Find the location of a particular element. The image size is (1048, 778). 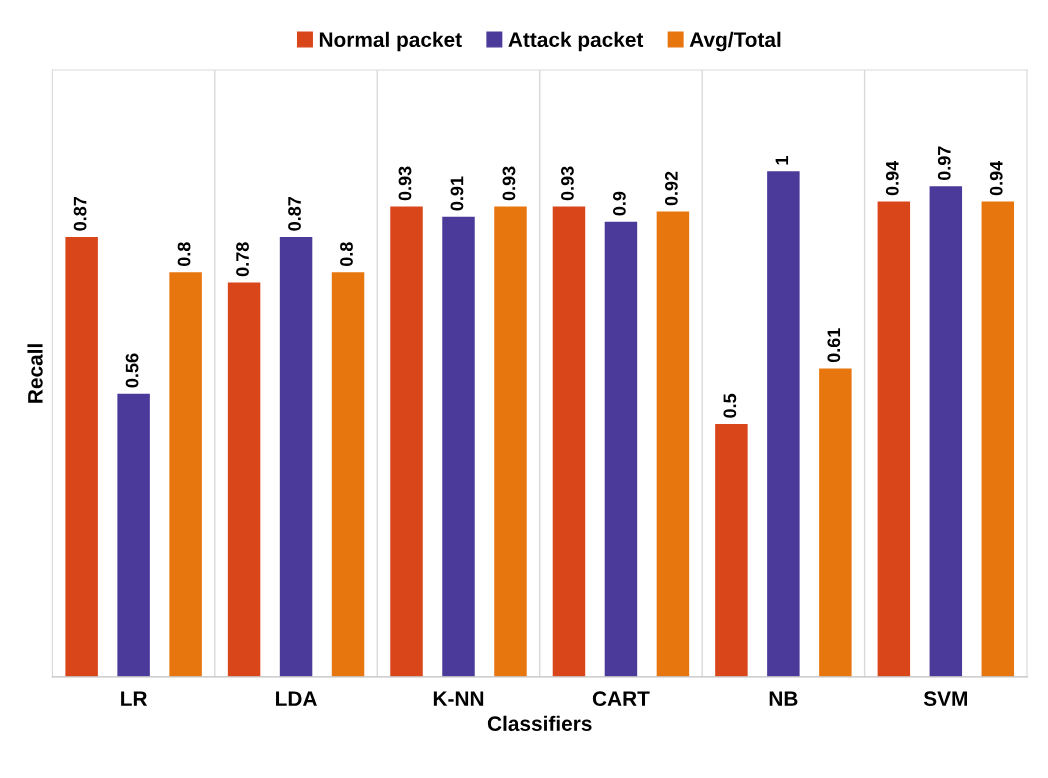

x-tick-label: CART is located at coordinates (621, 699).